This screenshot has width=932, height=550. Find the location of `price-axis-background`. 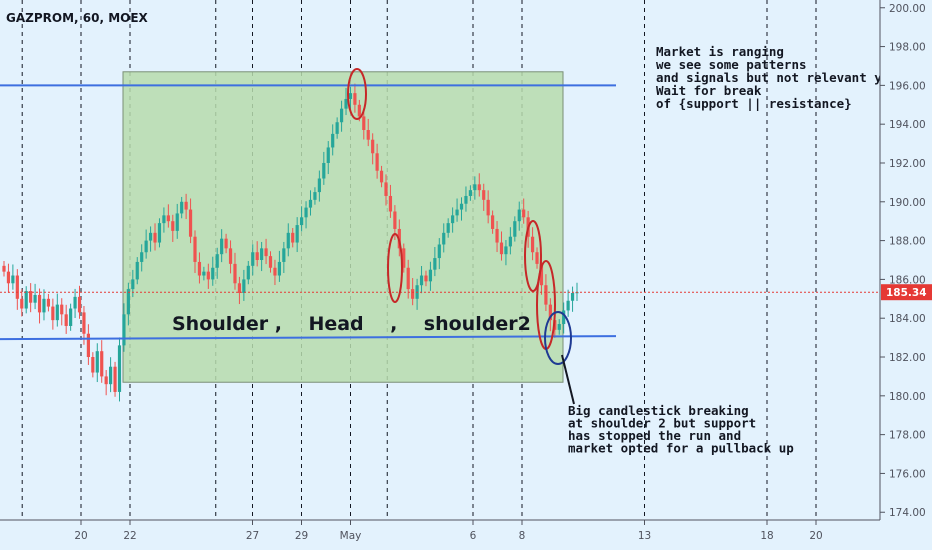

price-axis-background is located at coordinates (906, 275).